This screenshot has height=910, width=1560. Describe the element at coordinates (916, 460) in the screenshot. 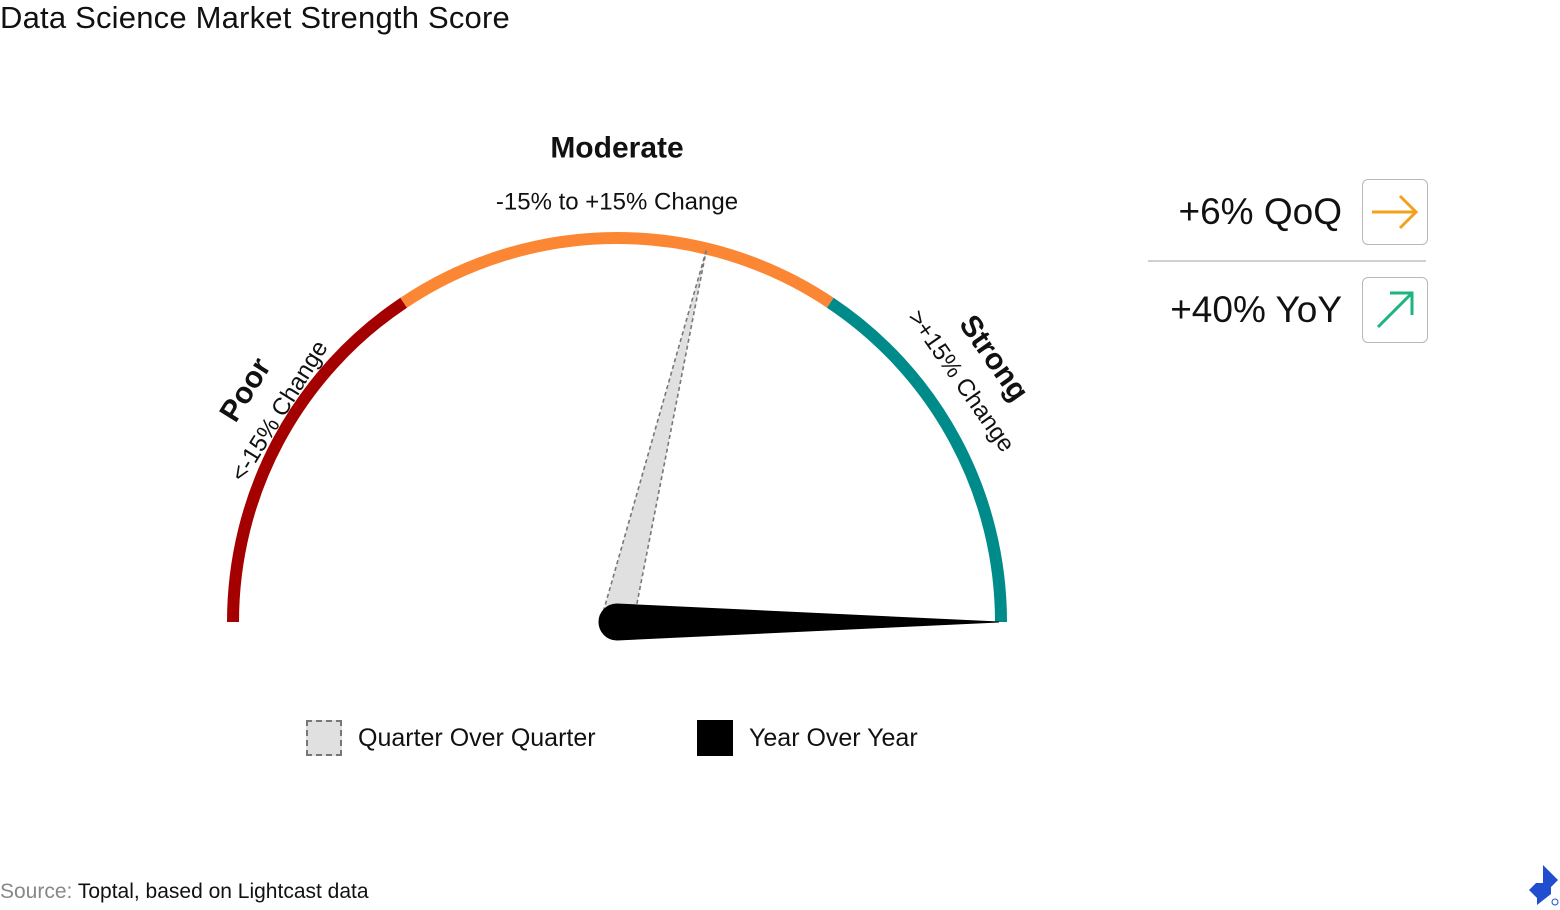

I see `gauge-zone-strong` at that location.